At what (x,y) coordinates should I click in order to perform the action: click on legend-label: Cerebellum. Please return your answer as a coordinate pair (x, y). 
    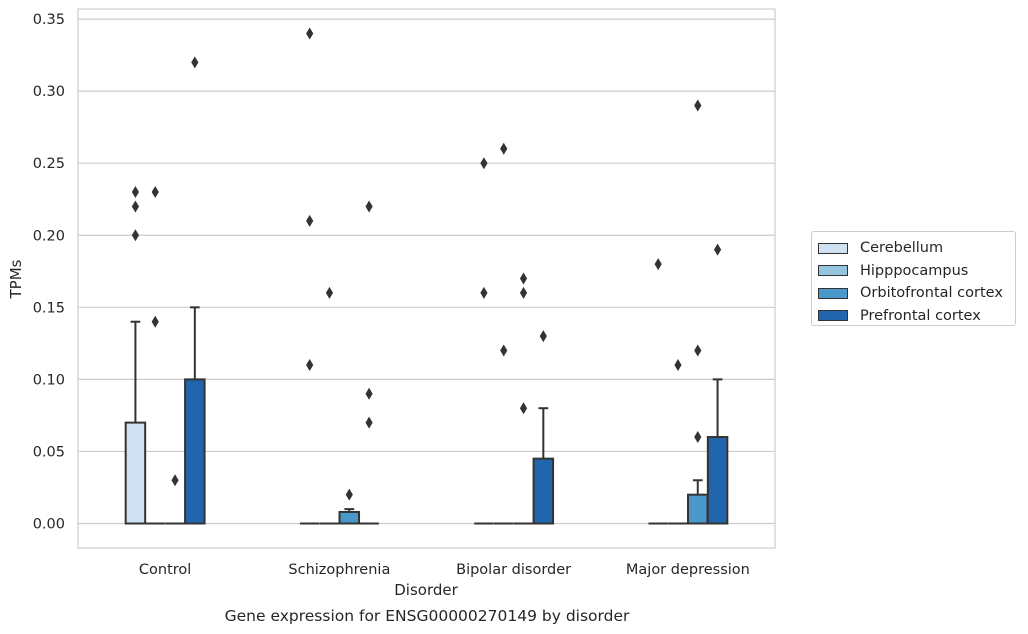
    Looking at the image, I should click on (902, 248).